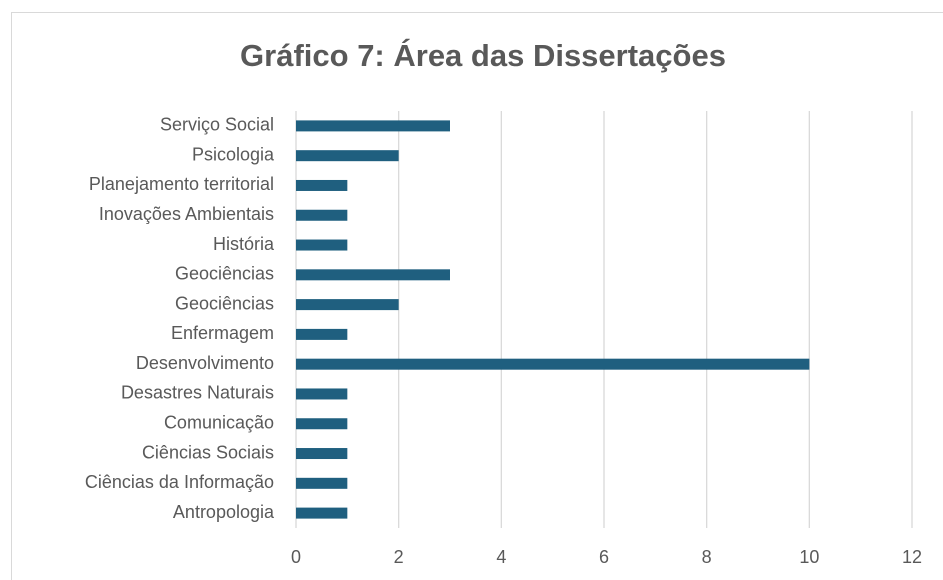 This screenshot has width=943, height=580. What do you see at coordinates (181, 184) in the screenshot?
I see `y-tick-label: Planejamento territorial` at bounding box center [181, 184].